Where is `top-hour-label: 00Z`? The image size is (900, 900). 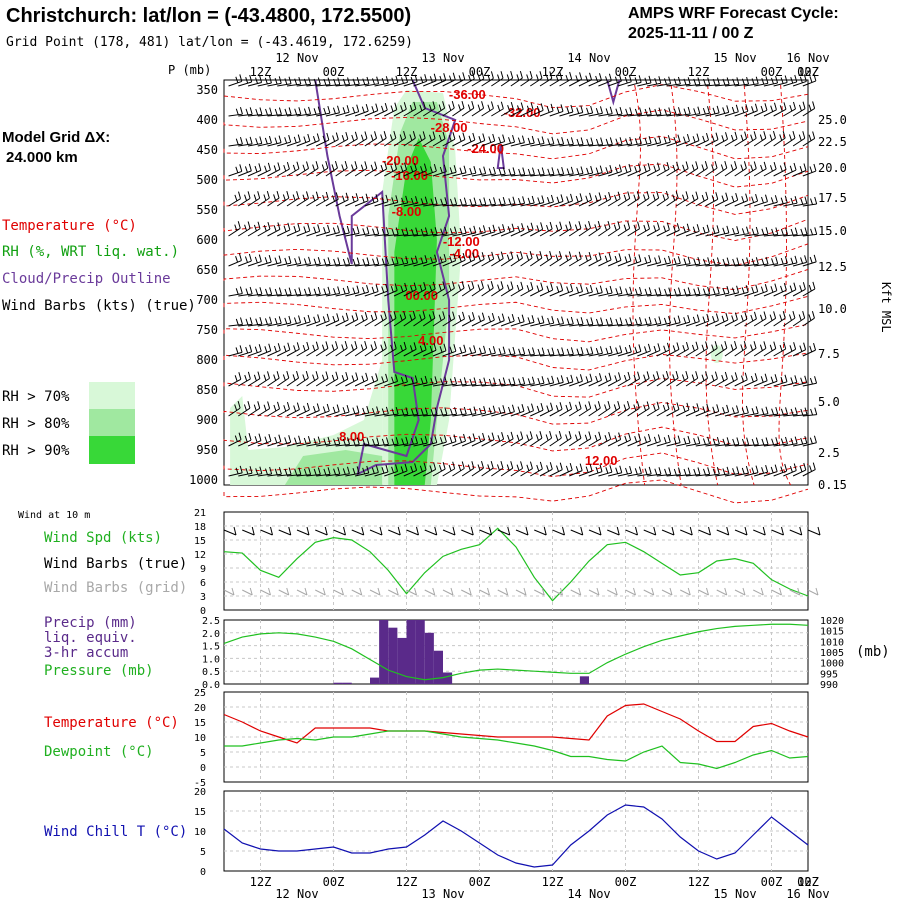
top-hour-label: 00Z is located at coordinates (808, 72).